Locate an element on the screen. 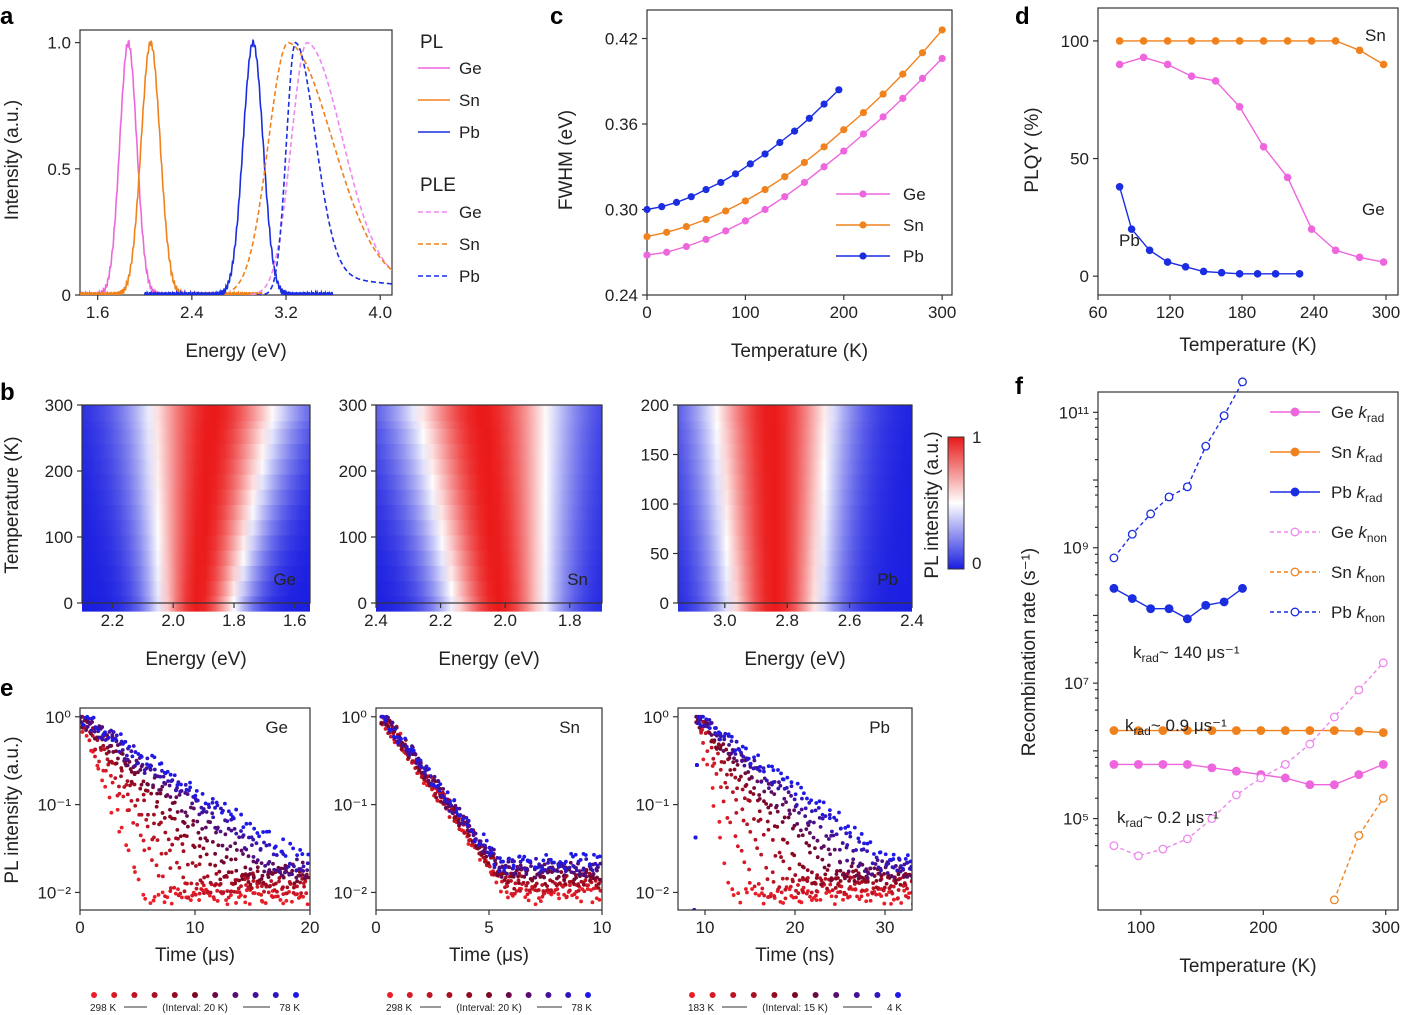 This screenshot has width=1406, height=1015. panel-a-legend-title-pl: PL is located at coordinates (431, 42).